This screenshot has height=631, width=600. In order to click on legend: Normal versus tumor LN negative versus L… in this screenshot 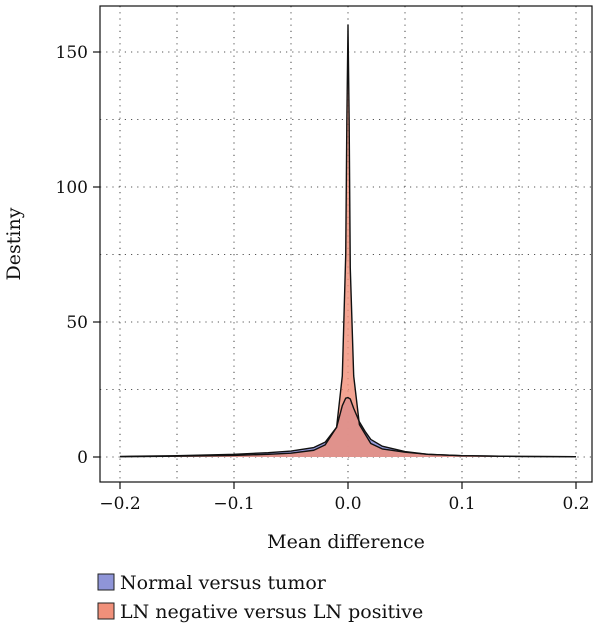, I will do `click(260, 597)`.